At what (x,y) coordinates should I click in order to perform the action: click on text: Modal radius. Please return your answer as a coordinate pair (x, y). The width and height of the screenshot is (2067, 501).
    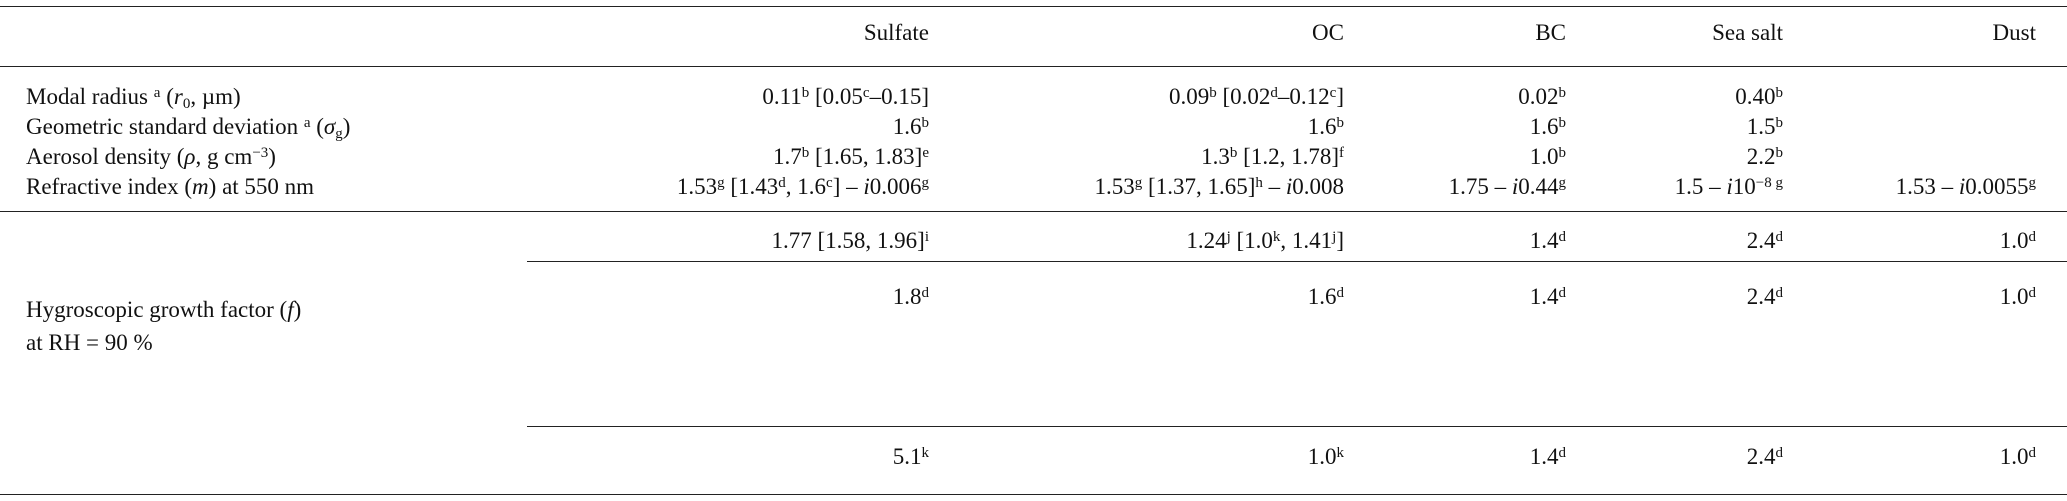
    Looking at the image, I should click on (90, 96).